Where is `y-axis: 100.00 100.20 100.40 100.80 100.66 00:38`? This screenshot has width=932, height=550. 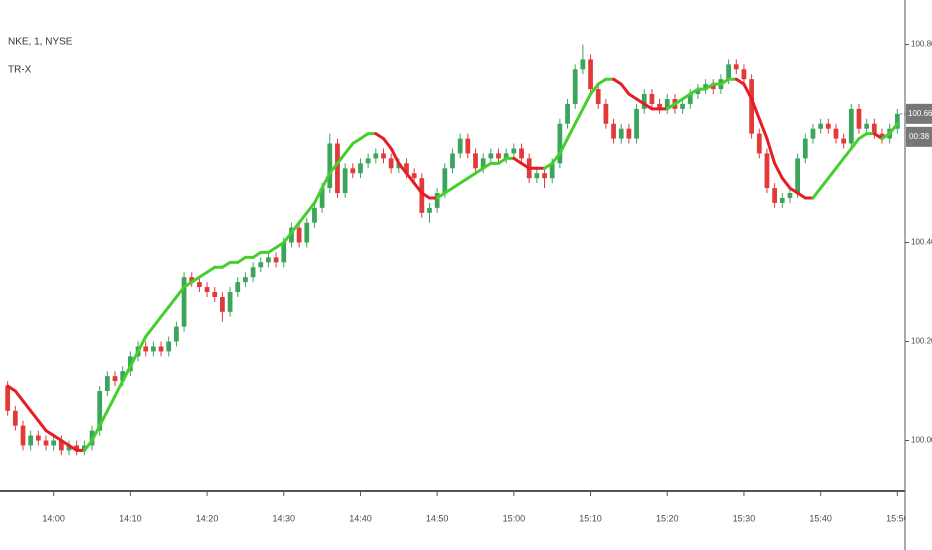
y-axis: 100.00 100.20 100.40 100.80 100.66 00:38 is located at coordinates (916, 242).